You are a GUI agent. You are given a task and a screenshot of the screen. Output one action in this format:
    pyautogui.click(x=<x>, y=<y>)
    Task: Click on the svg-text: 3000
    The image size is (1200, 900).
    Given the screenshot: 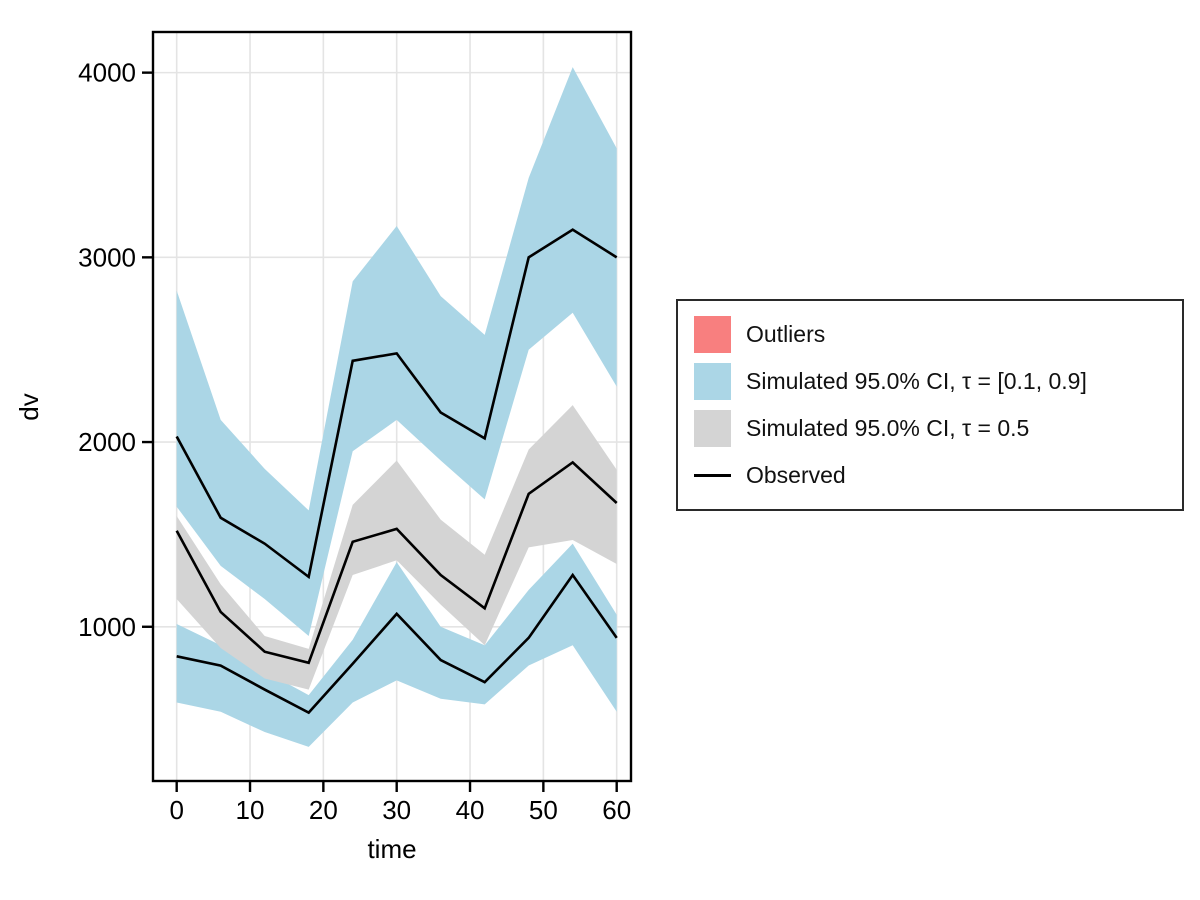 What is the action you would take?
    pyautogui.click(x=107, y=257)
    